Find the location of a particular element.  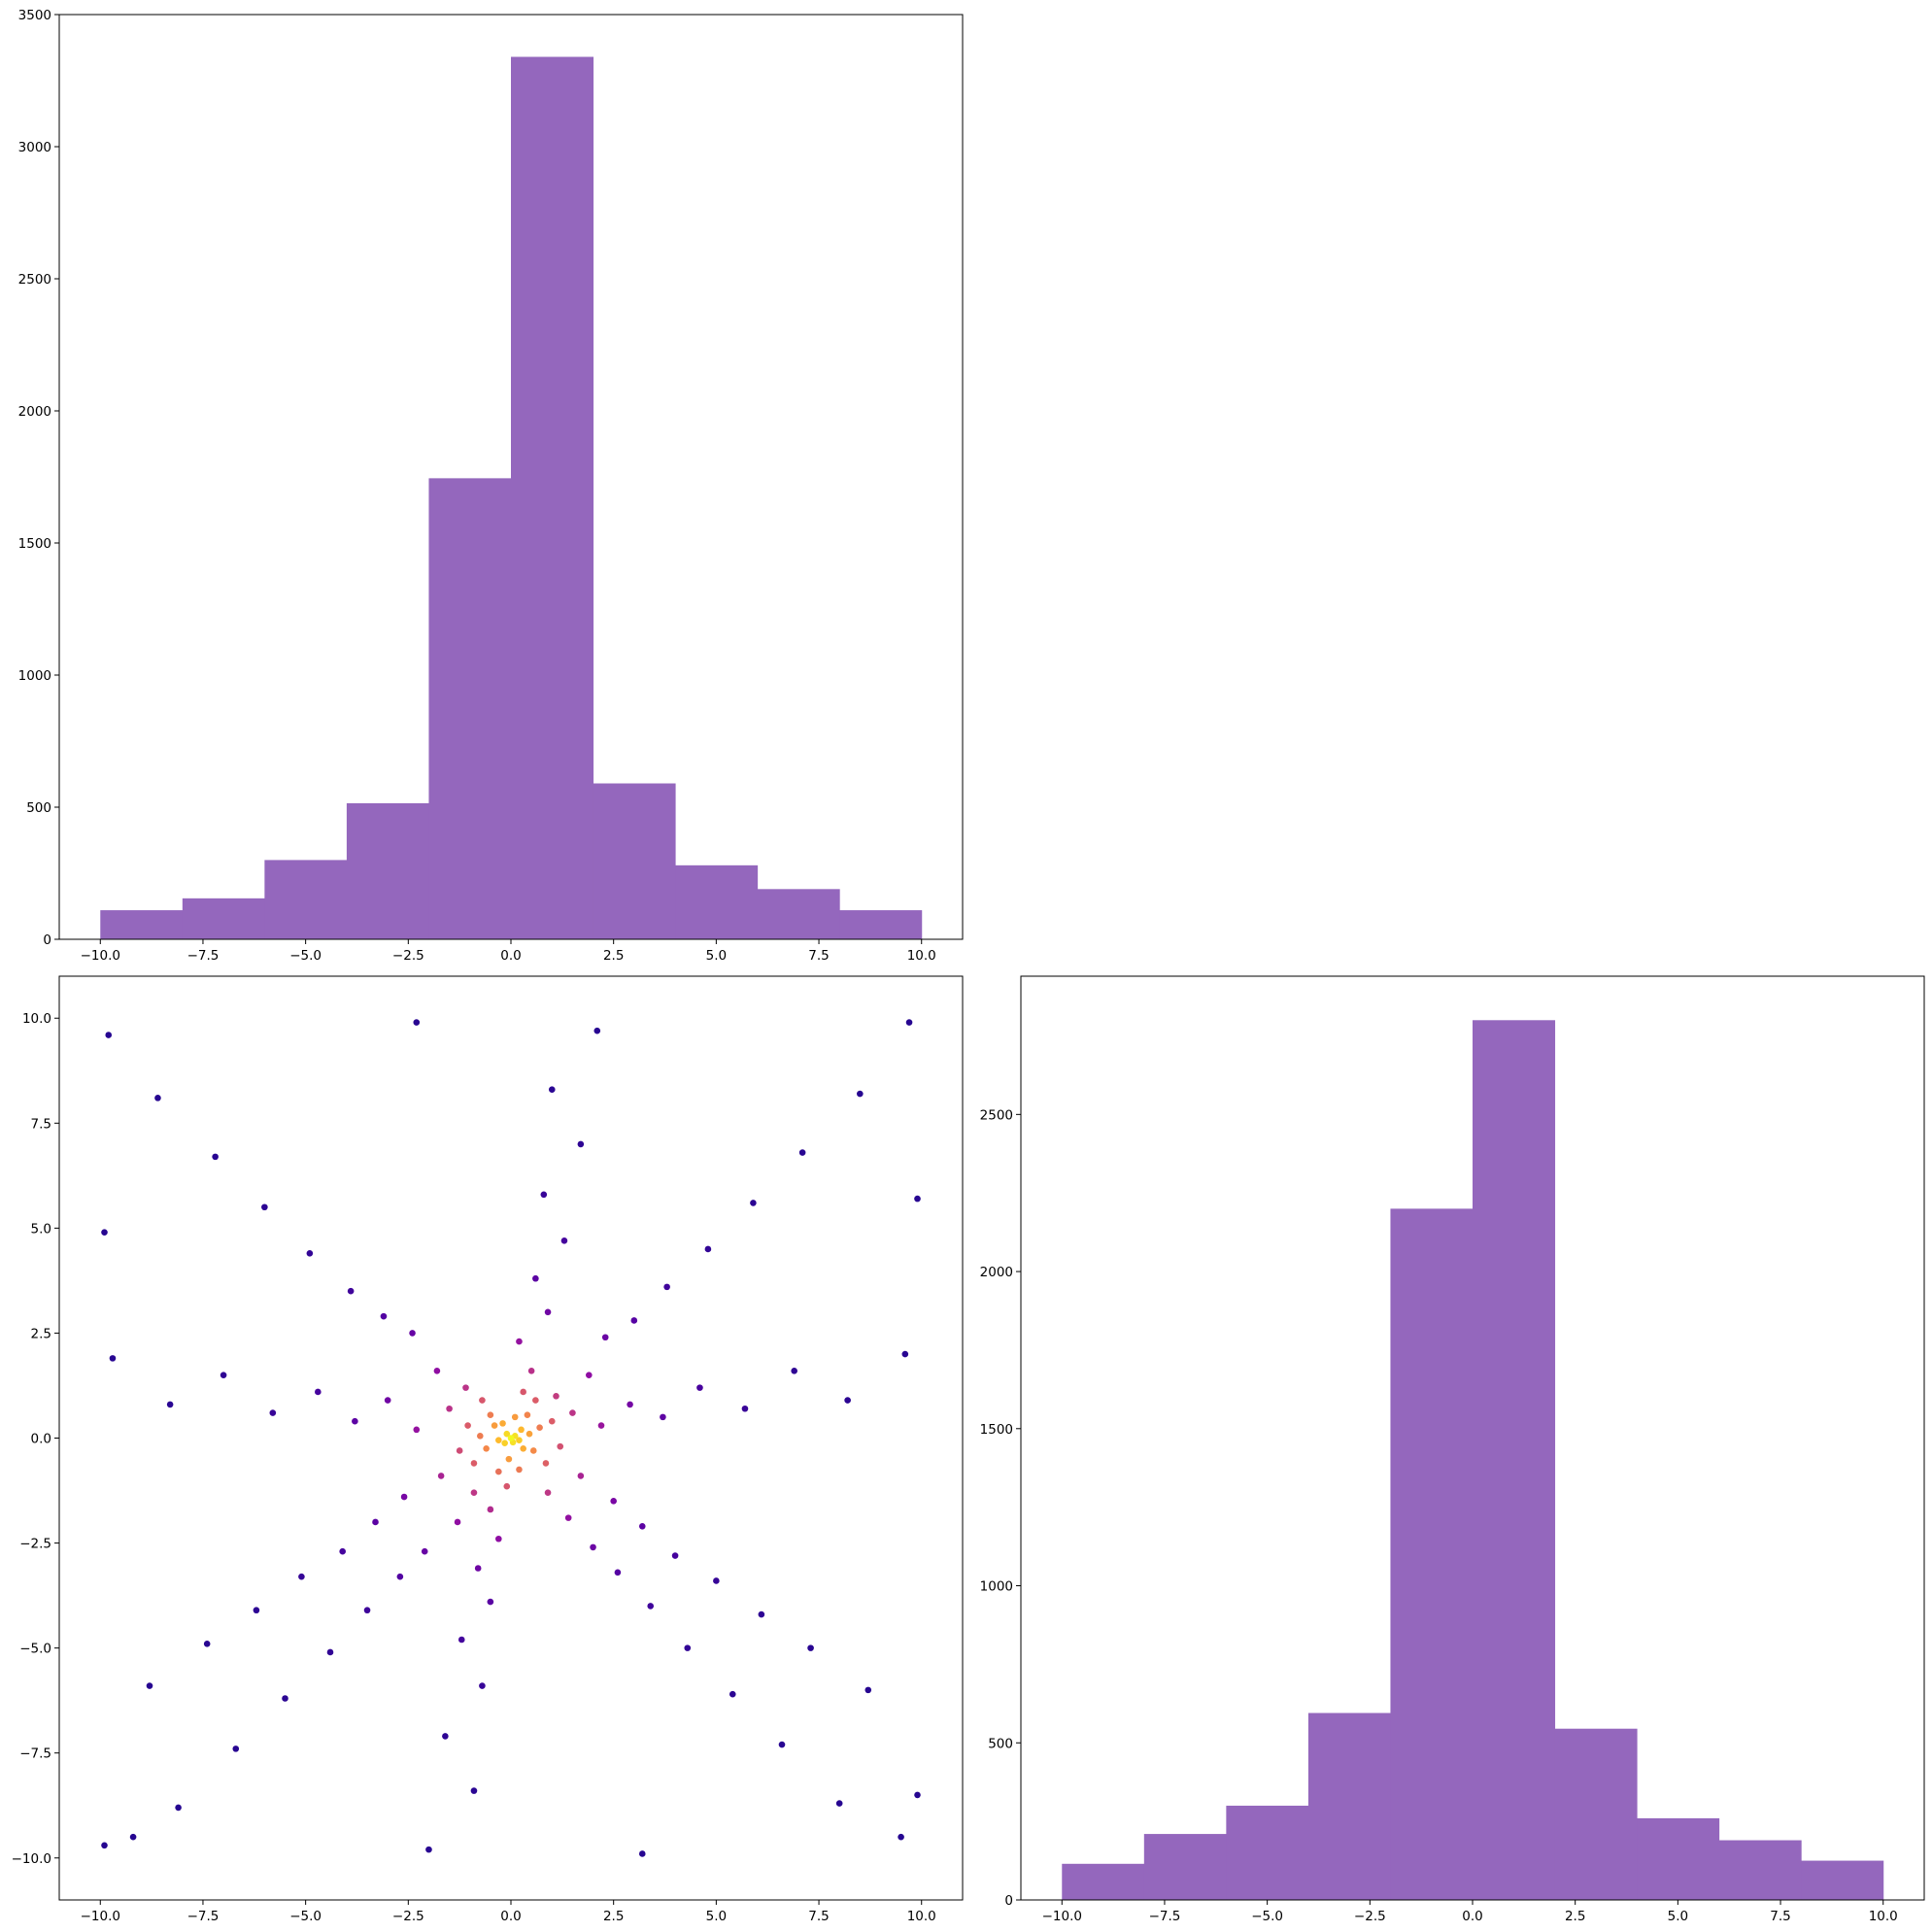

y-tick-label: 2500 is located at coordinates (996, 1115).